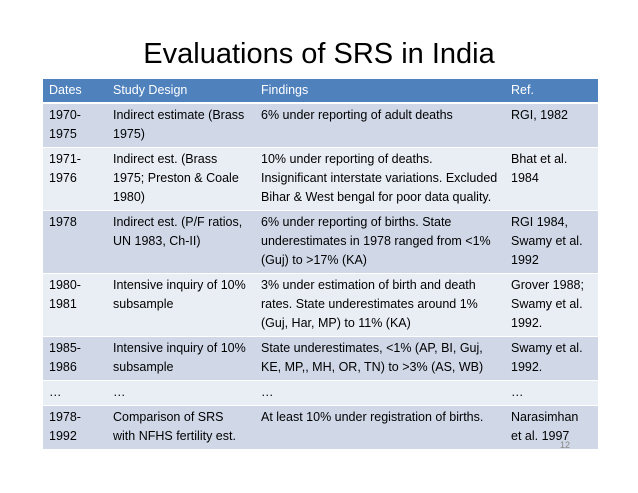  I want to click on table-cell: Grover 1988; Swamy et al. 1992., so click(551, 305).